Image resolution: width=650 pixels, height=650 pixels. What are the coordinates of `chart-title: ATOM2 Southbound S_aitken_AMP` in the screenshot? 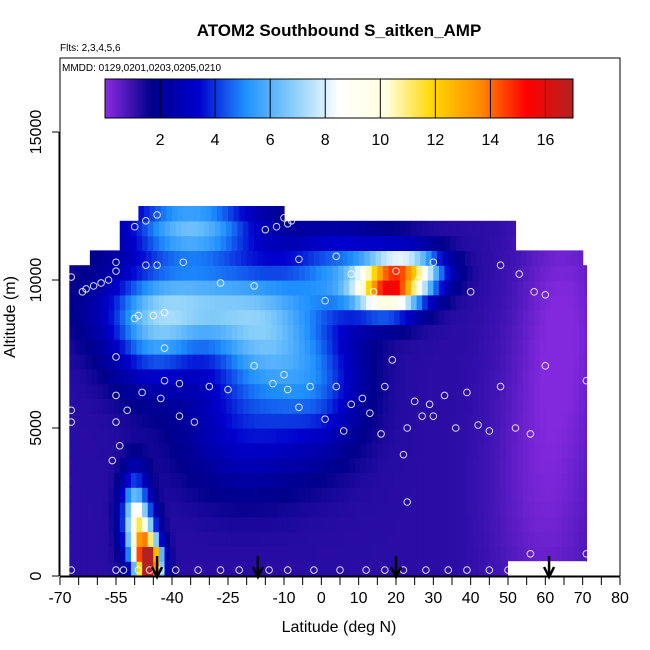 It's located at (339, 30).